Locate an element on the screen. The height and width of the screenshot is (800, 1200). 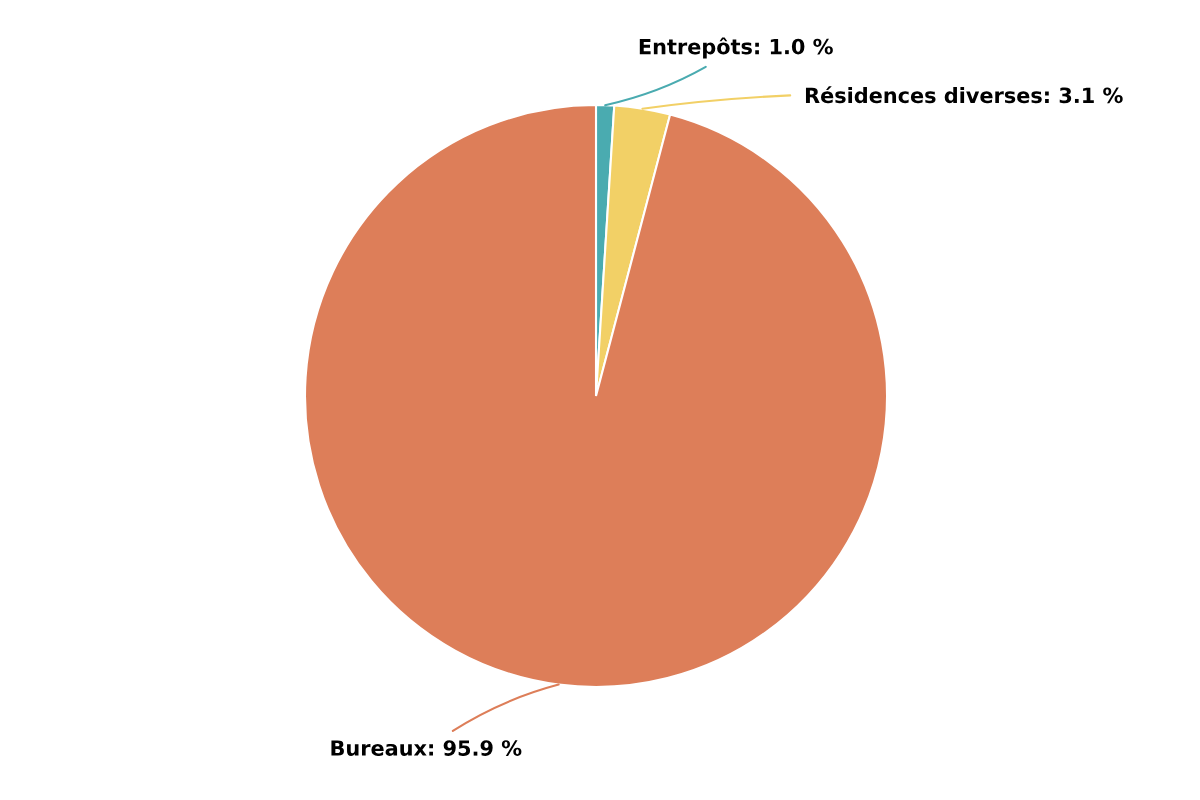
slice-label: Résidences diverses: 3.1 % is located at coordinates (964, 95).